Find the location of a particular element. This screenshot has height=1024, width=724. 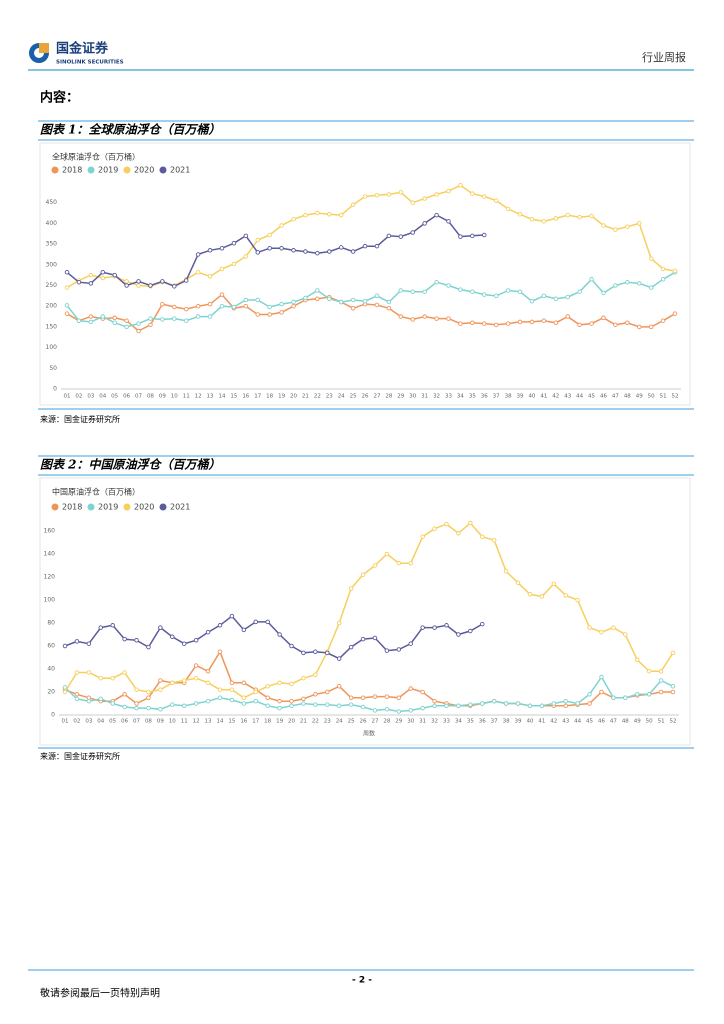

legend-label: 2019 is located at coordinates (108, 170).